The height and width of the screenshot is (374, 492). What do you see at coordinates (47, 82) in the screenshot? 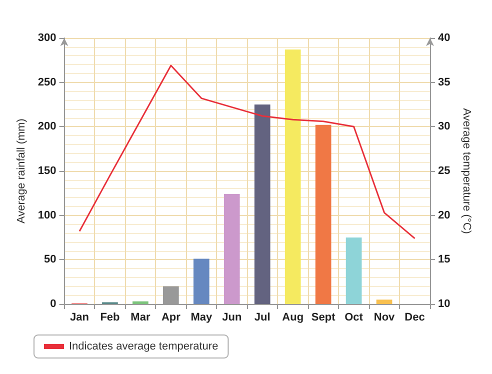
I see `y-tick-label: 250` at bounding box center [47, 82].